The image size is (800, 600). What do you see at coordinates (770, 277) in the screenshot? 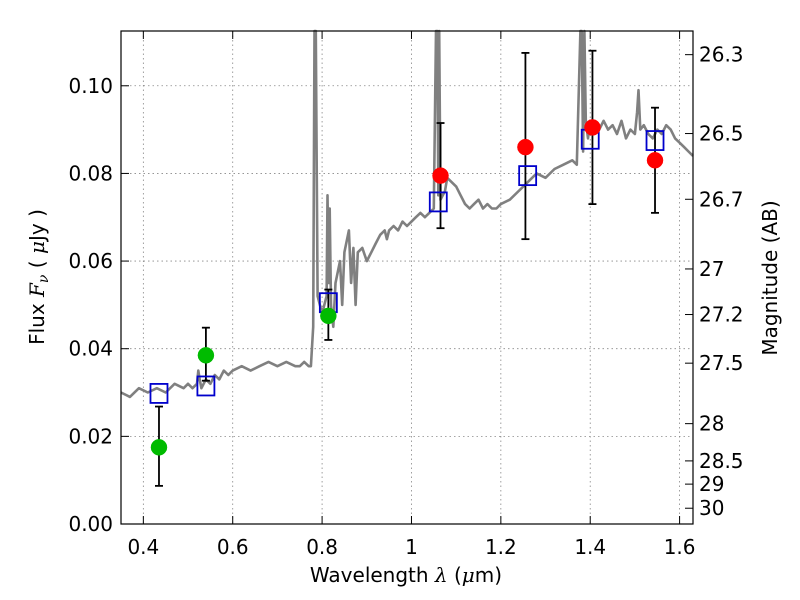
I see `y2-axis-title: Magnitude (AB)` at bounding box center [770, 277].